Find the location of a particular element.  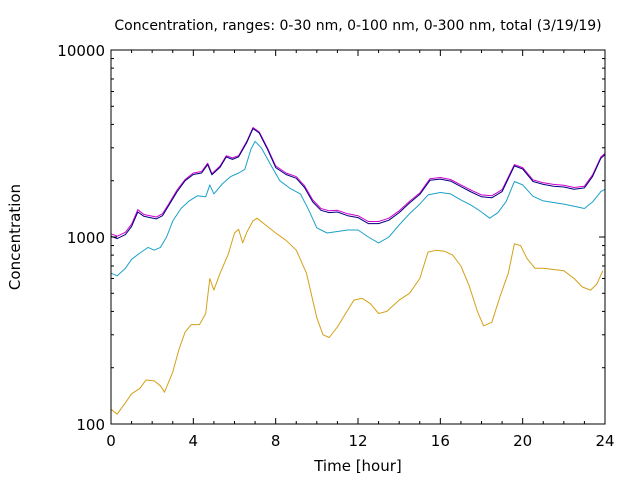

x-tick-label: 8 is located at coordinates (276, 441).